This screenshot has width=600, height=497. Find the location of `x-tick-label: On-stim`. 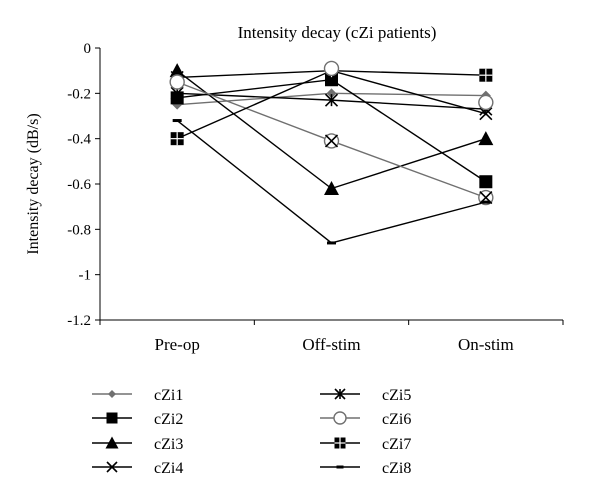

x-tick-label: On-stim is located at coordinates (486, 344).